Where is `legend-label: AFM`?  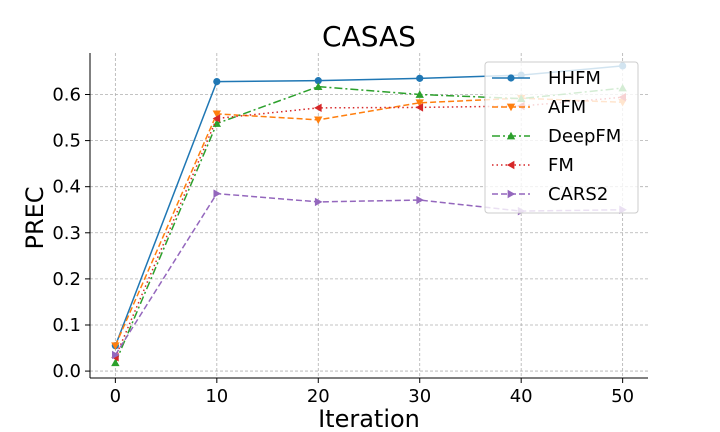
legend-label: AFM is located at coordinates (567, 107).